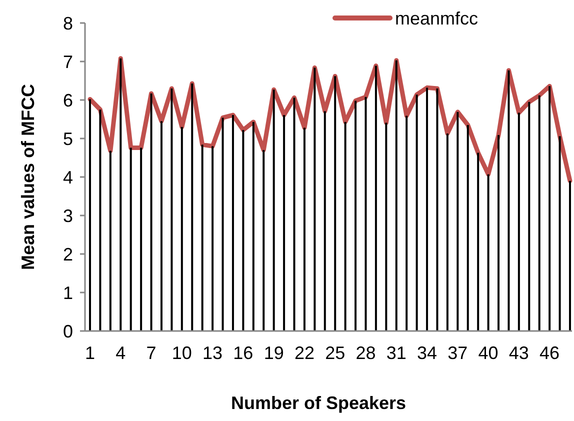 The width and height of the screenshot is (574, 421). What do you see at coordinates (90, 353) in the screenshot?
I see `x-tick-label: 1` at bounding box center [90, 353].